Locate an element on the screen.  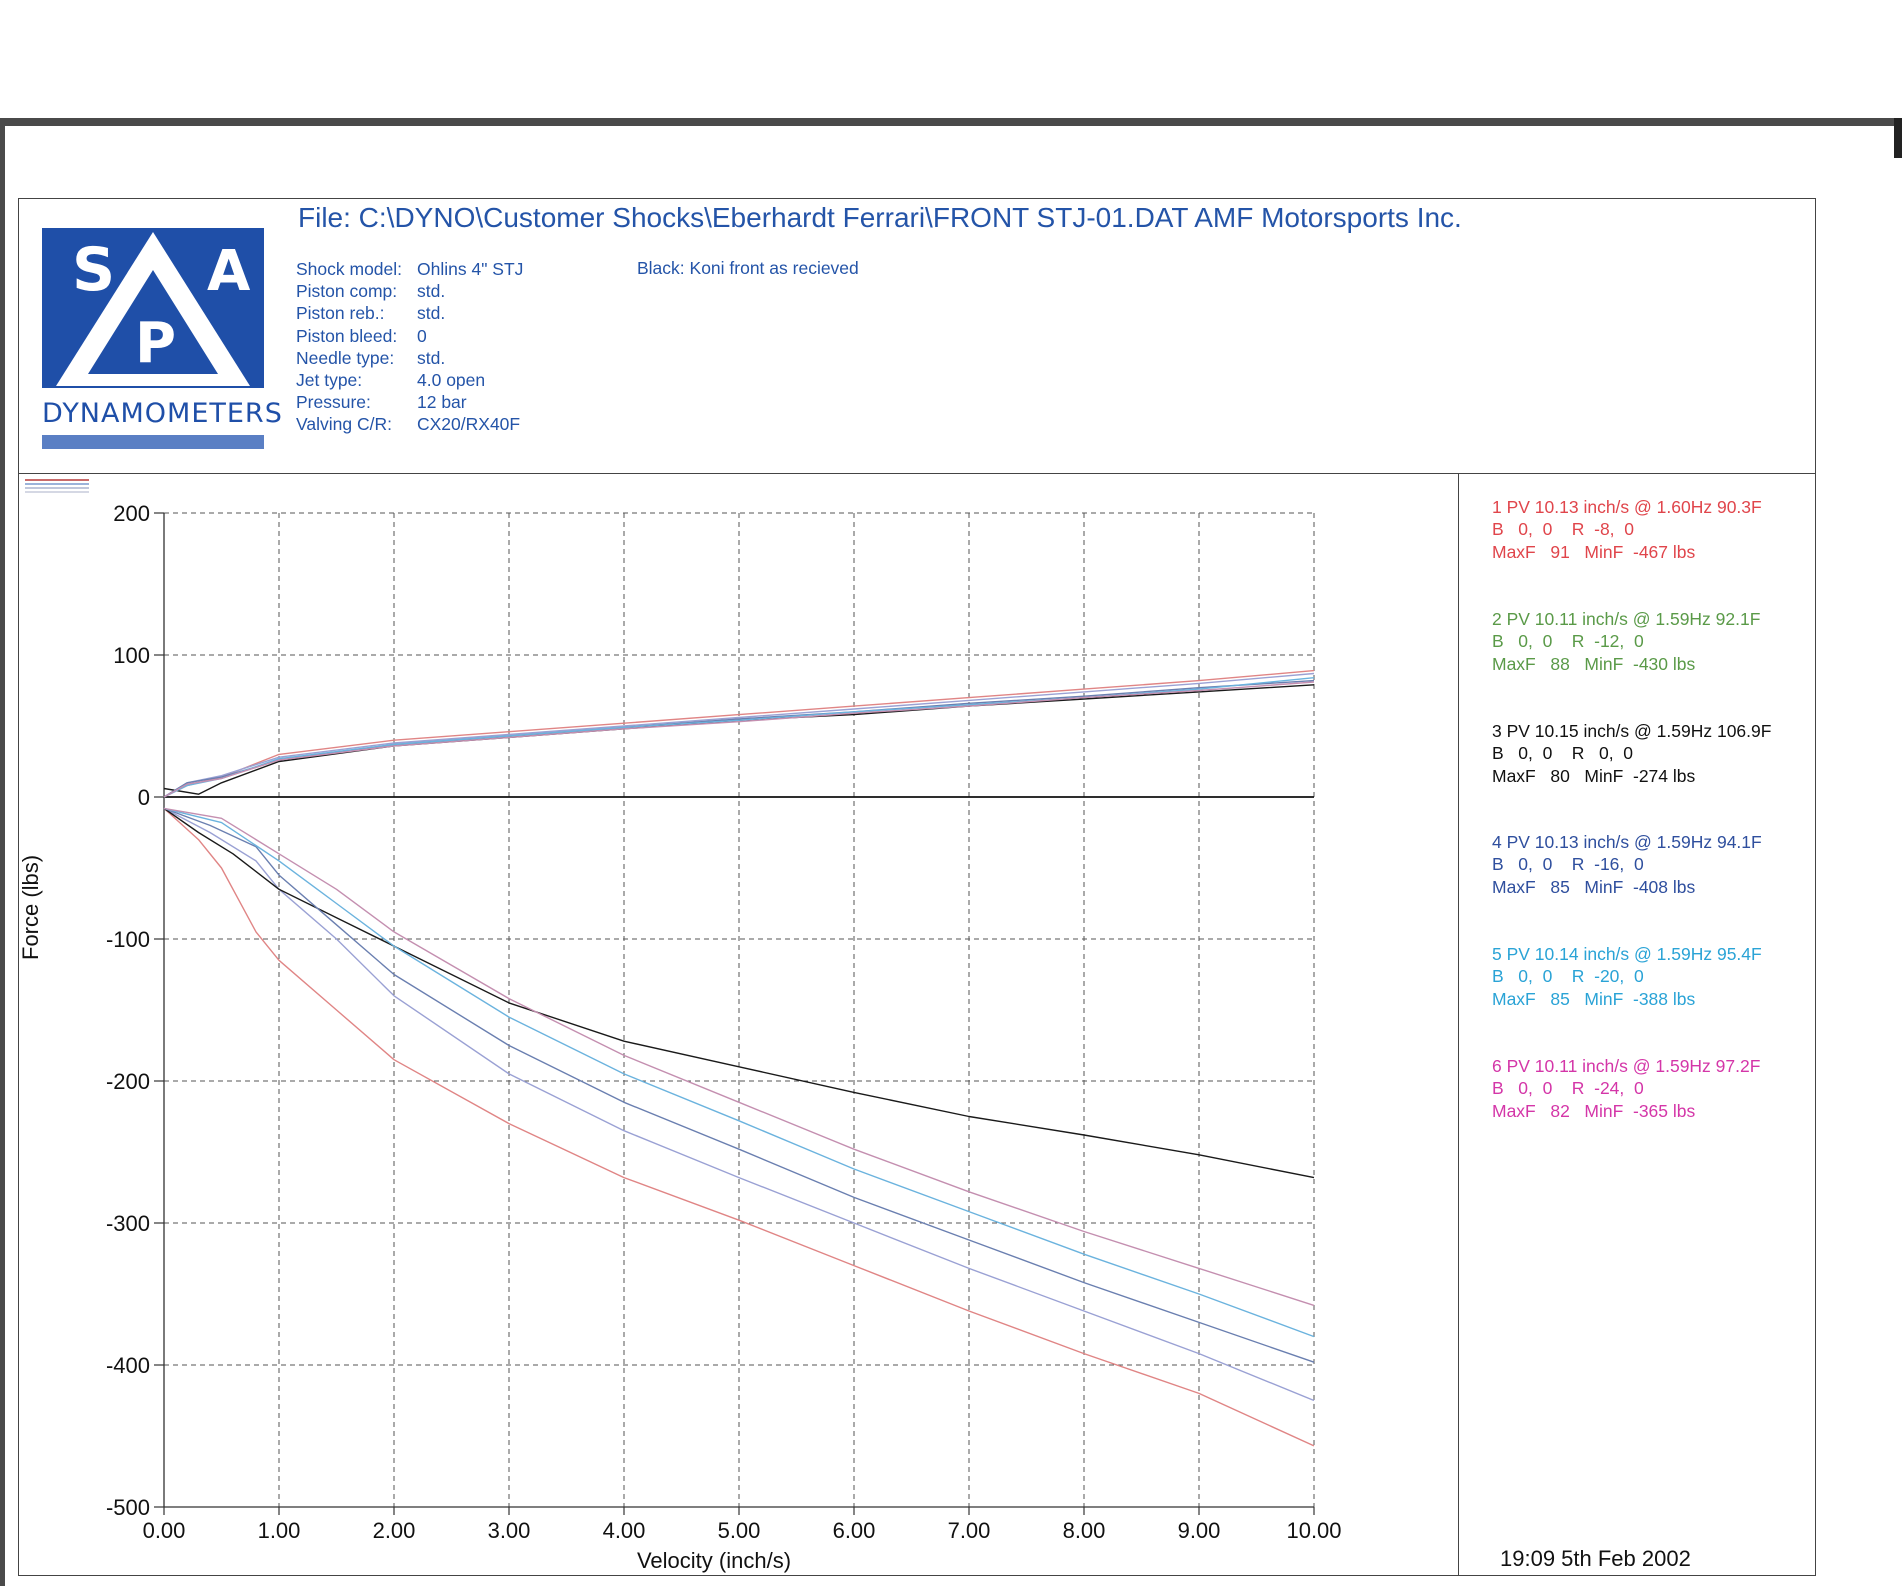
spec-value: CX20/RX40F is located at coordinates (469, 424).